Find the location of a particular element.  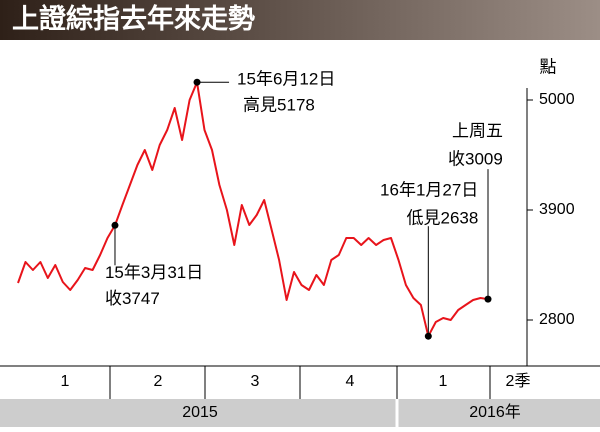

annotation-date: 16年1月27日 is located at coordinates (429, 190).